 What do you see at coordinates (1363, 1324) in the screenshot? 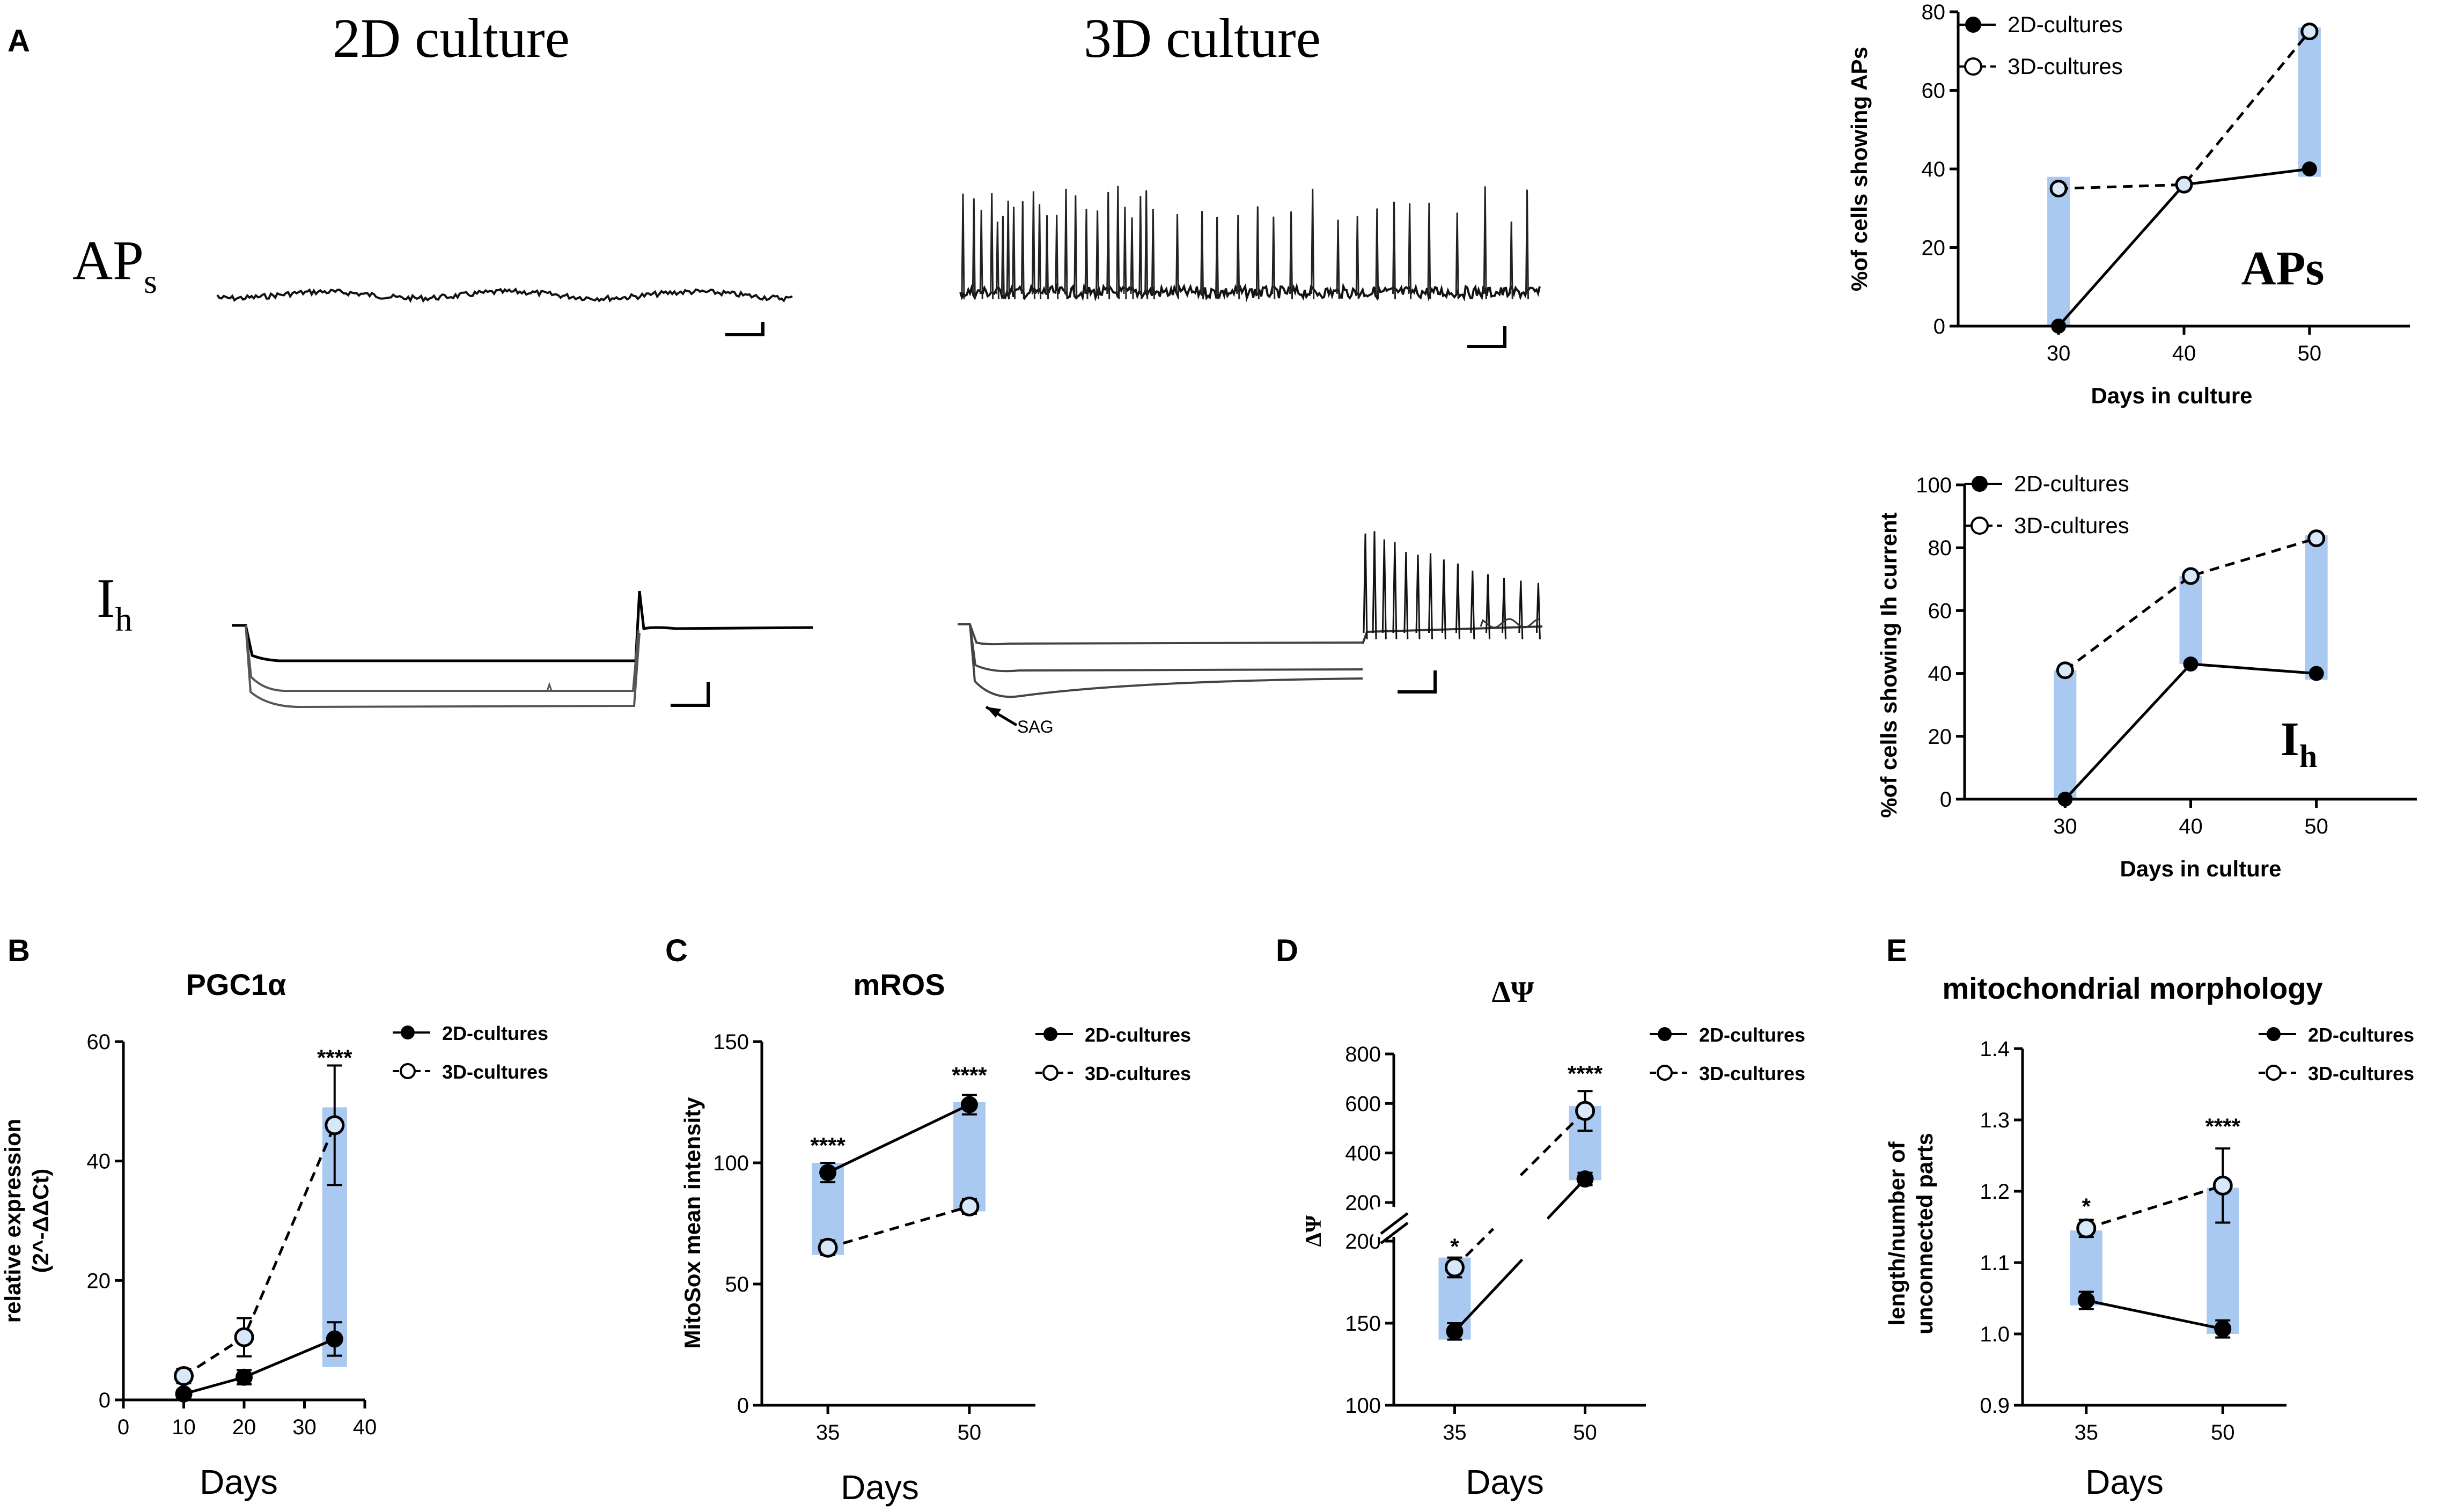
I see `y-tick-label: 150` at bounding box center [1363, 1324].